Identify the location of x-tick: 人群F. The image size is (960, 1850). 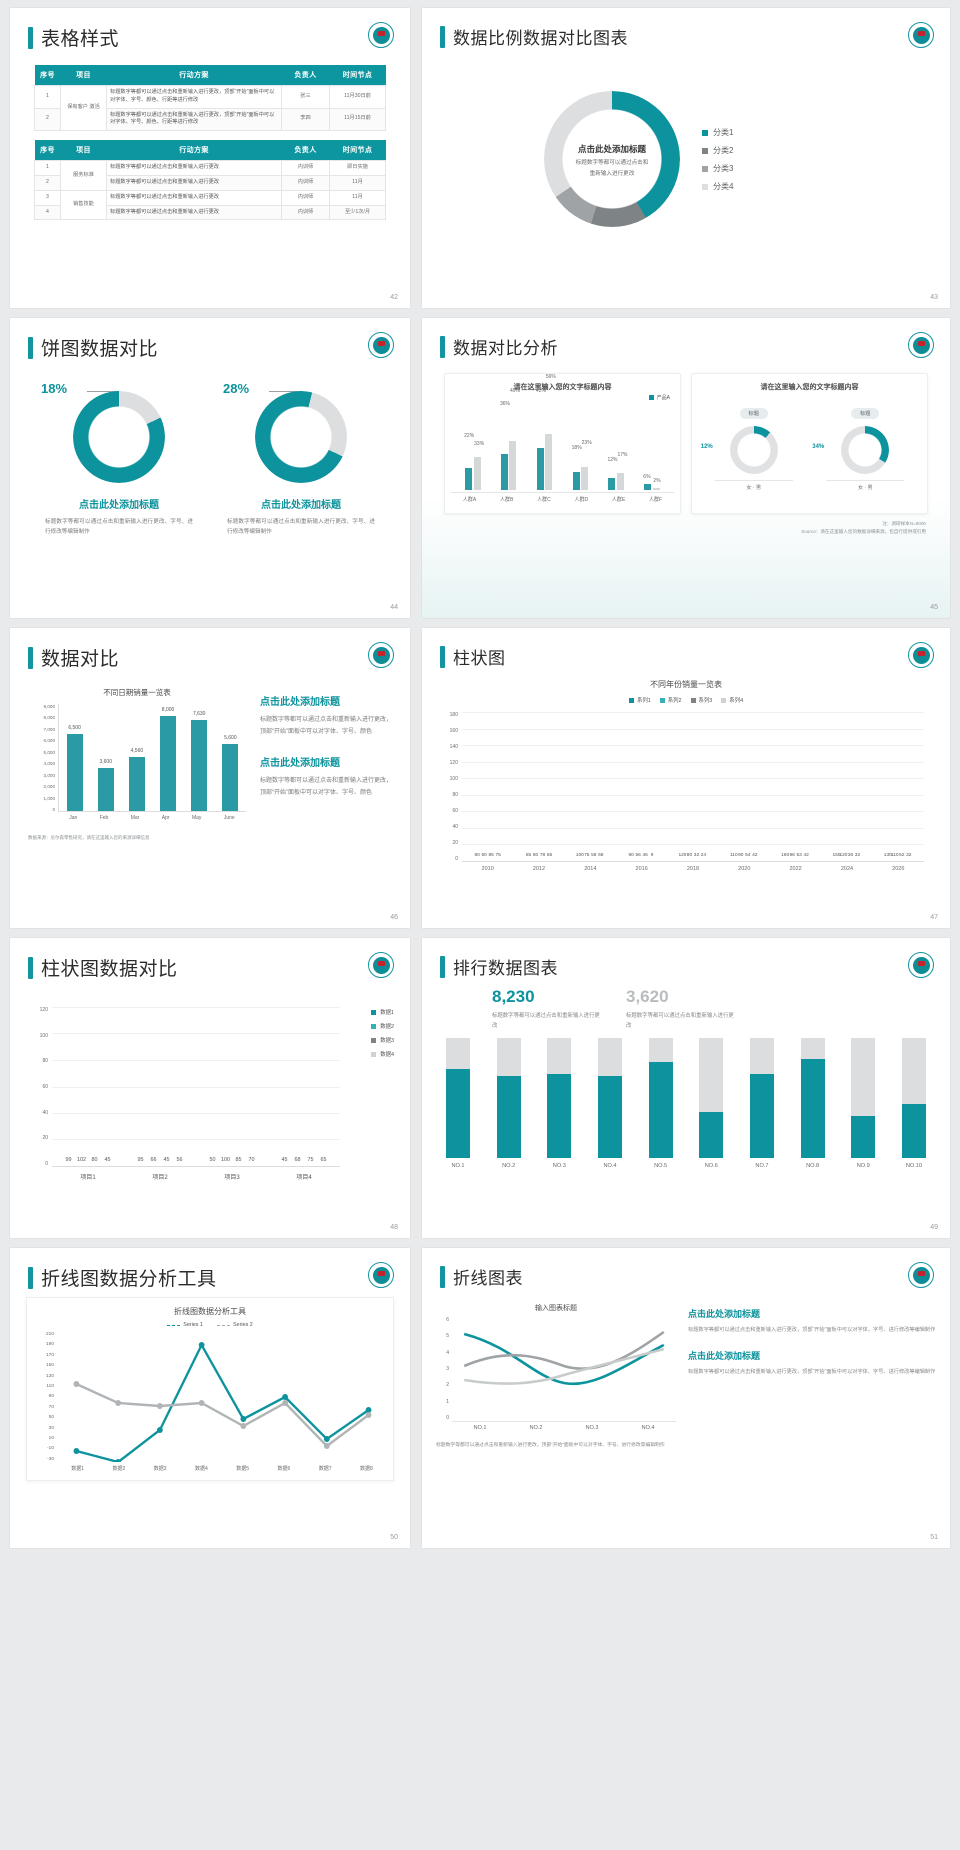
(655, 500).